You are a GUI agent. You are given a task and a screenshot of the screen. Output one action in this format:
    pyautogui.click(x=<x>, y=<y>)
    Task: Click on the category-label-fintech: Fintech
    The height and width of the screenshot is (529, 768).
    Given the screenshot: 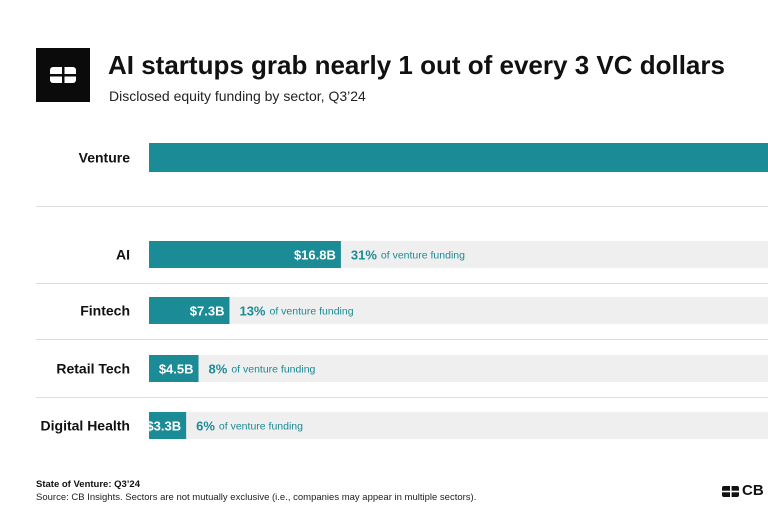 What is the action you would take?
    pyautogui.click(x=105, y=311)
    